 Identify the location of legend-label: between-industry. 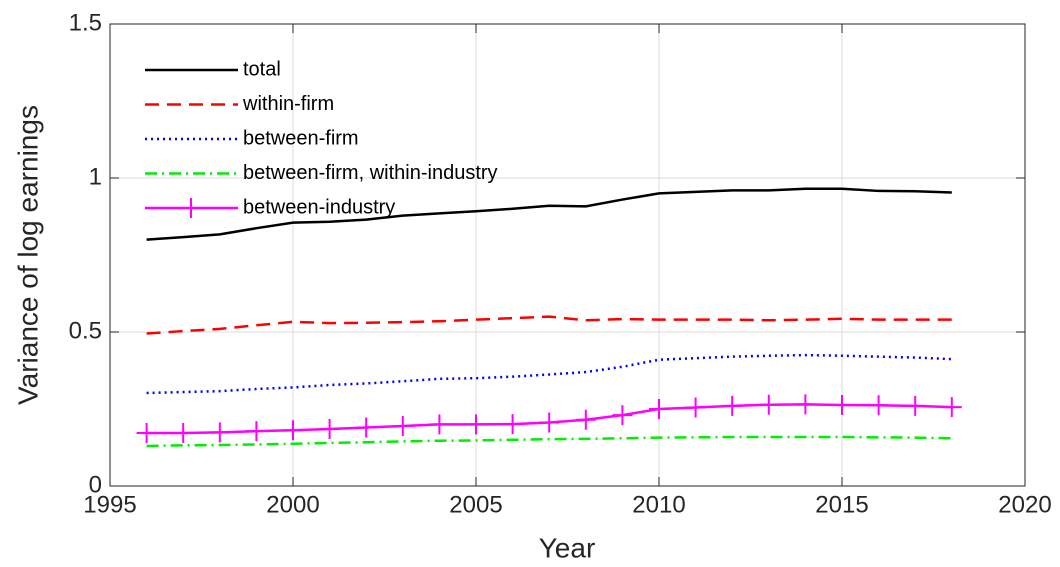
(319, 207).